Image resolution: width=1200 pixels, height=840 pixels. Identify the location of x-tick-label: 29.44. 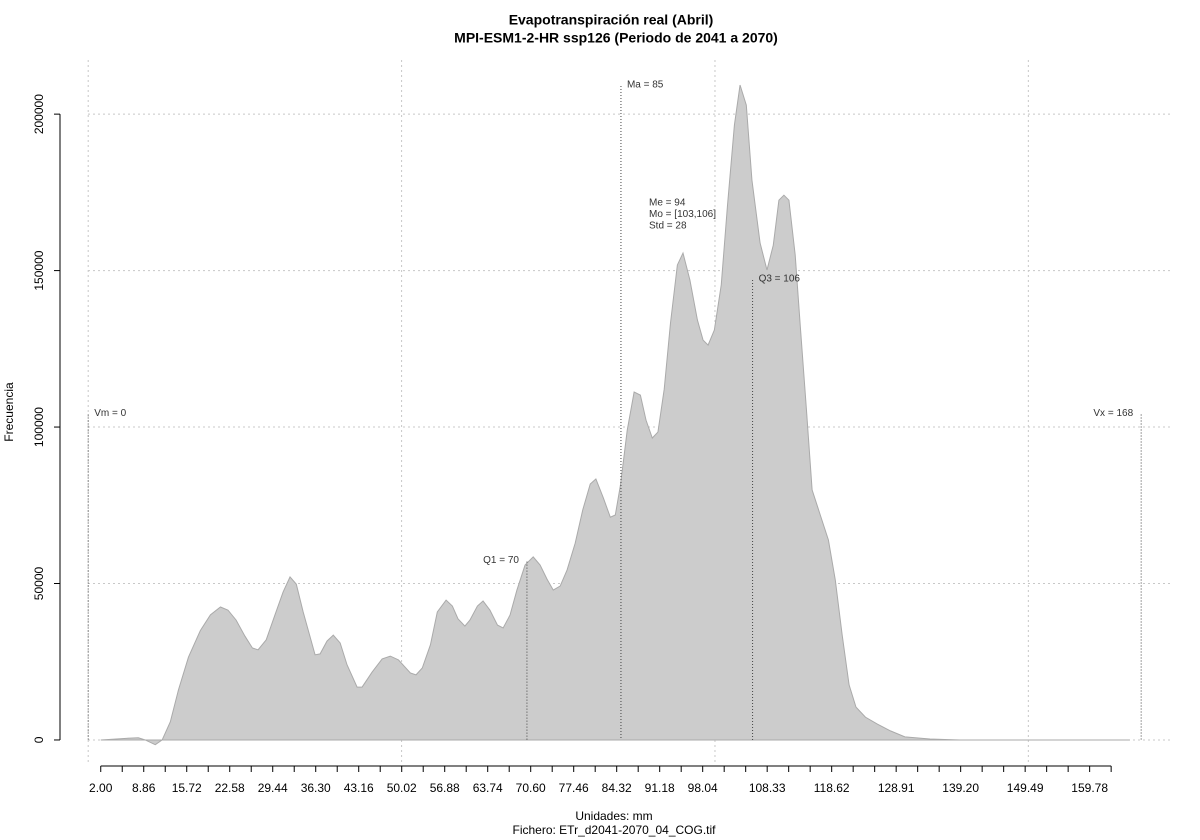
(273, 788).